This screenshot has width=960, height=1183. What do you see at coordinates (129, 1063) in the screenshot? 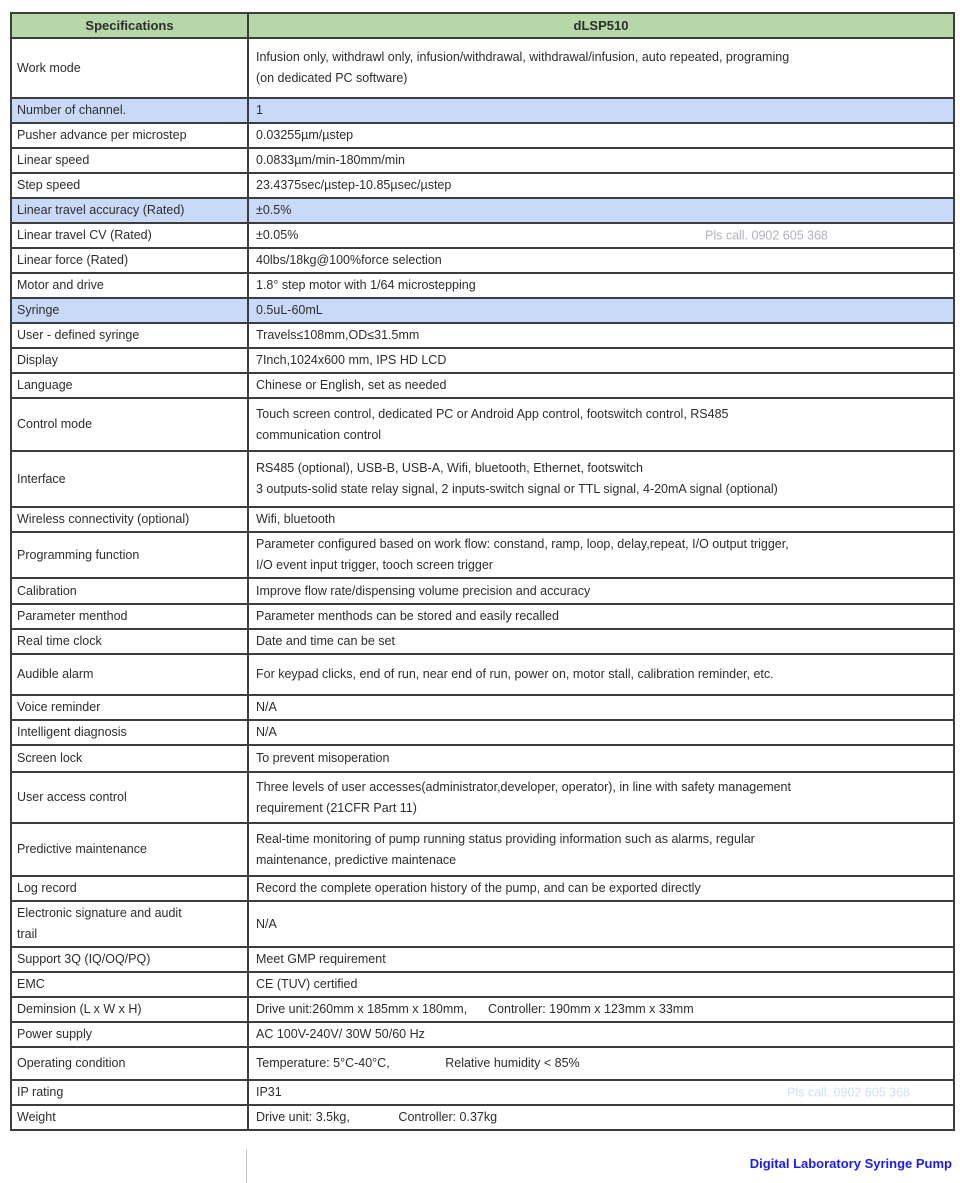
I see `spec-label: Operating condition` at bounding box center [129, 1063].